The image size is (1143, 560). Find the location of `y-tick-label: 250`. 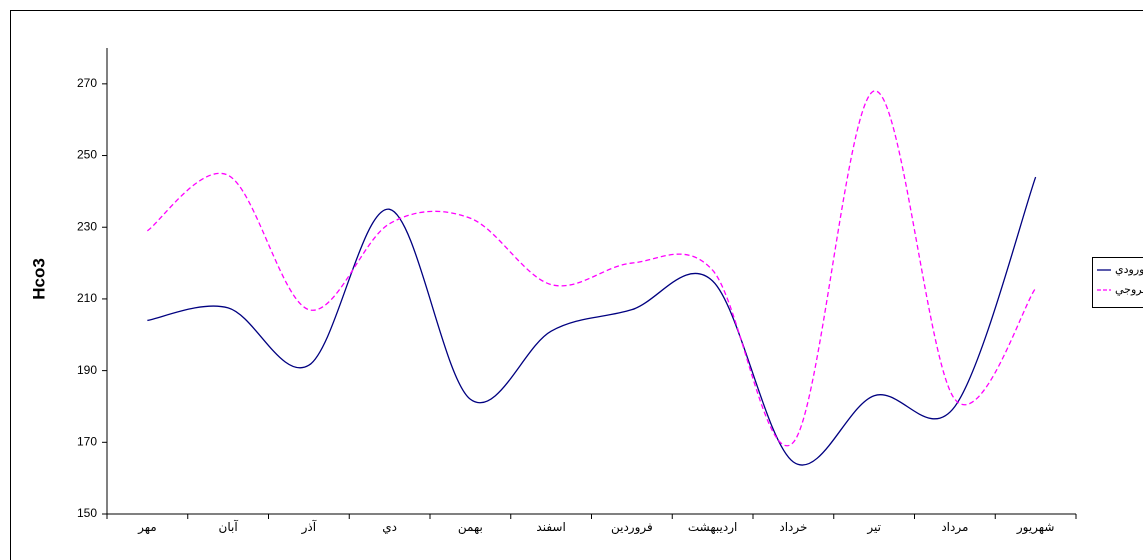

y-tick-label: 250 is located at coordinates (87, 155).